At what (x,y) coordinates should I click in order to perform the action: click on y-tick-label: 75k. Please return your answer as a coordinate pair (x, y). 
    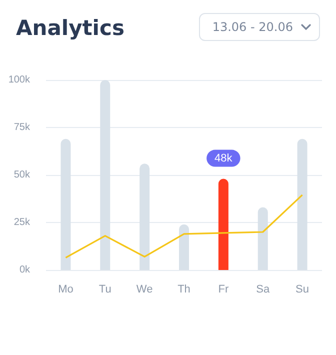
    Looking at the image, I should click on (22, 127).